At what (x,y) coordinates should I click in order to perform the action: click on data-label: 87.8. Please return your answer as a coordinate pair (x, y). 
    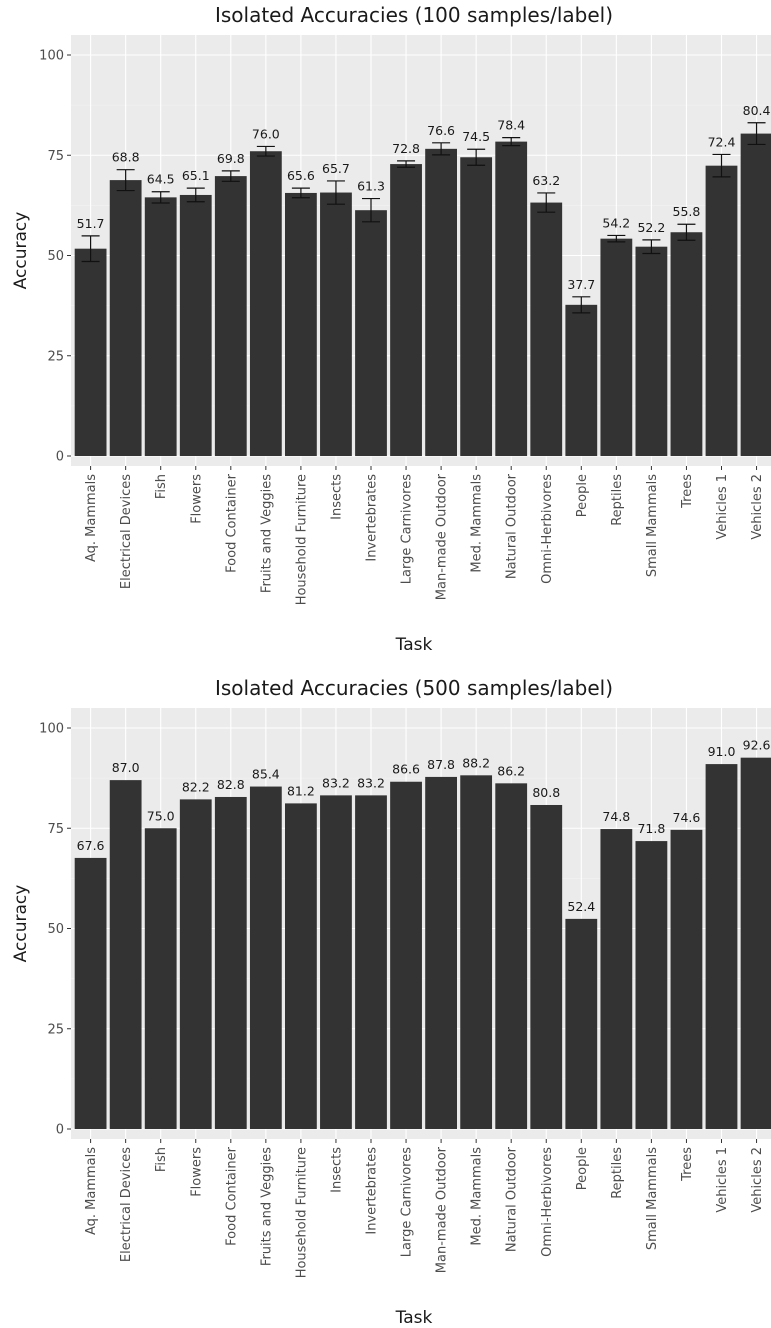
    Looking at the image, I should click on (441, 764).